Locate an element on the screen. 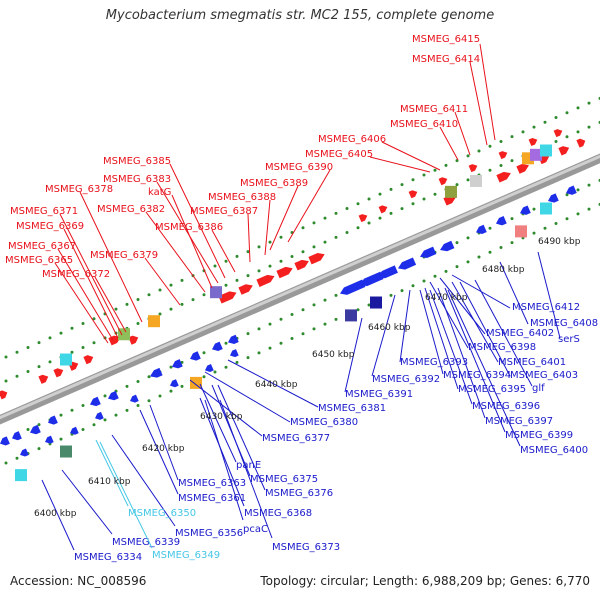 The height and width of the screenshot is (600, 600). label-msmeg-6380: MSMEG_6380 is located at coordinates (324, 422).